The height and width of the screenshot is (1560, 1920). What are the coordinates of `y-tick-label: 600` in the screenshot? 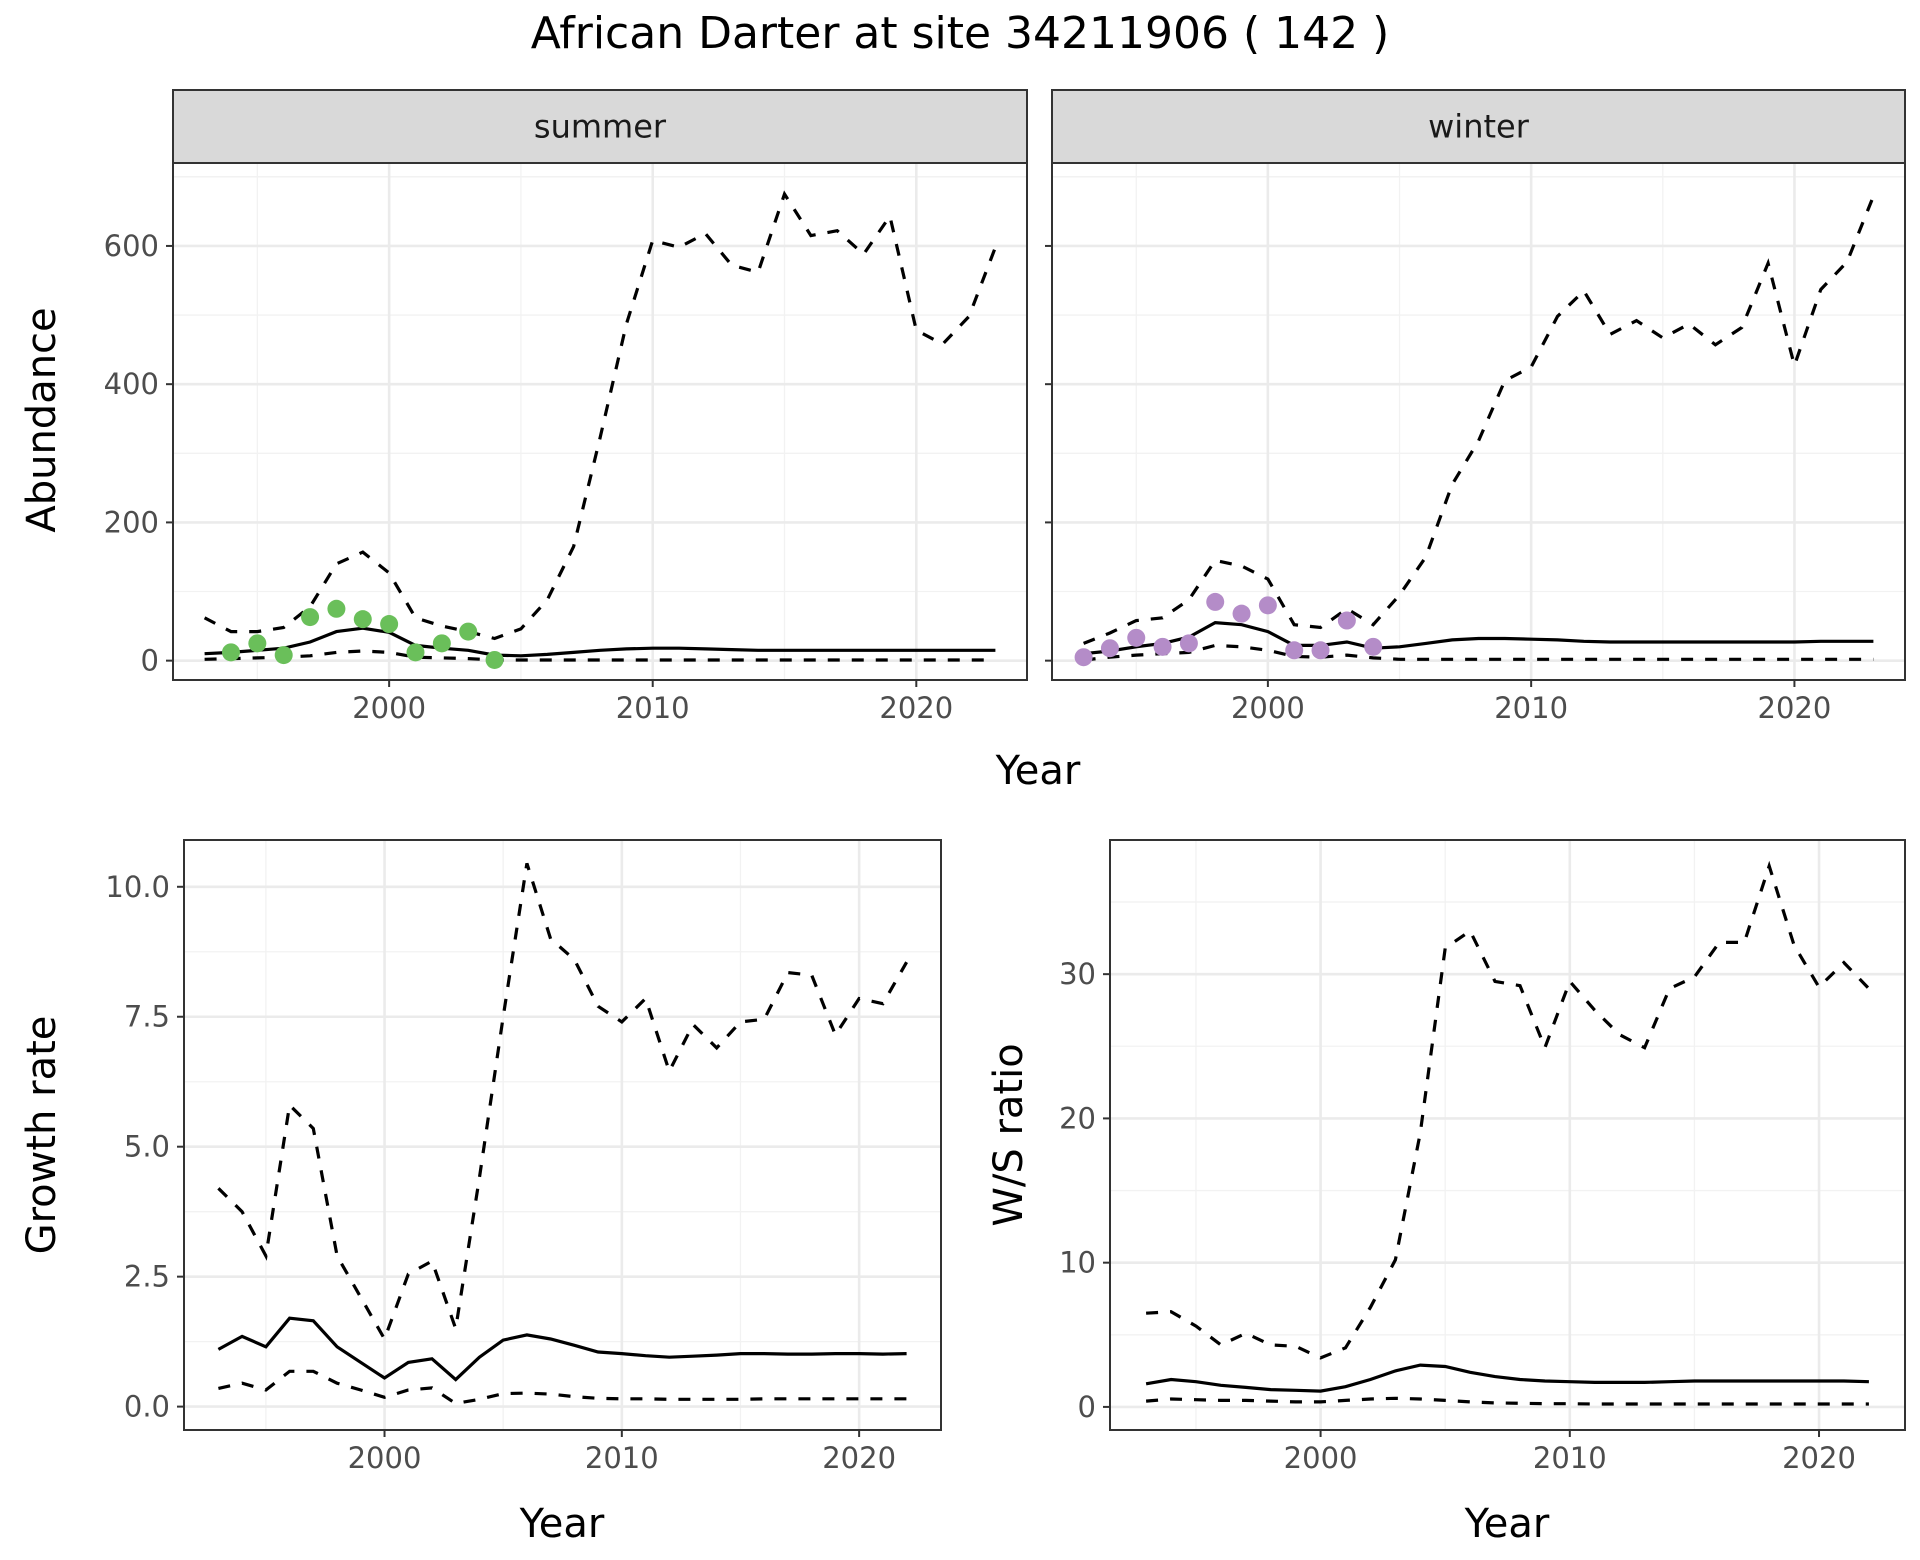 It's located at (131, 246).